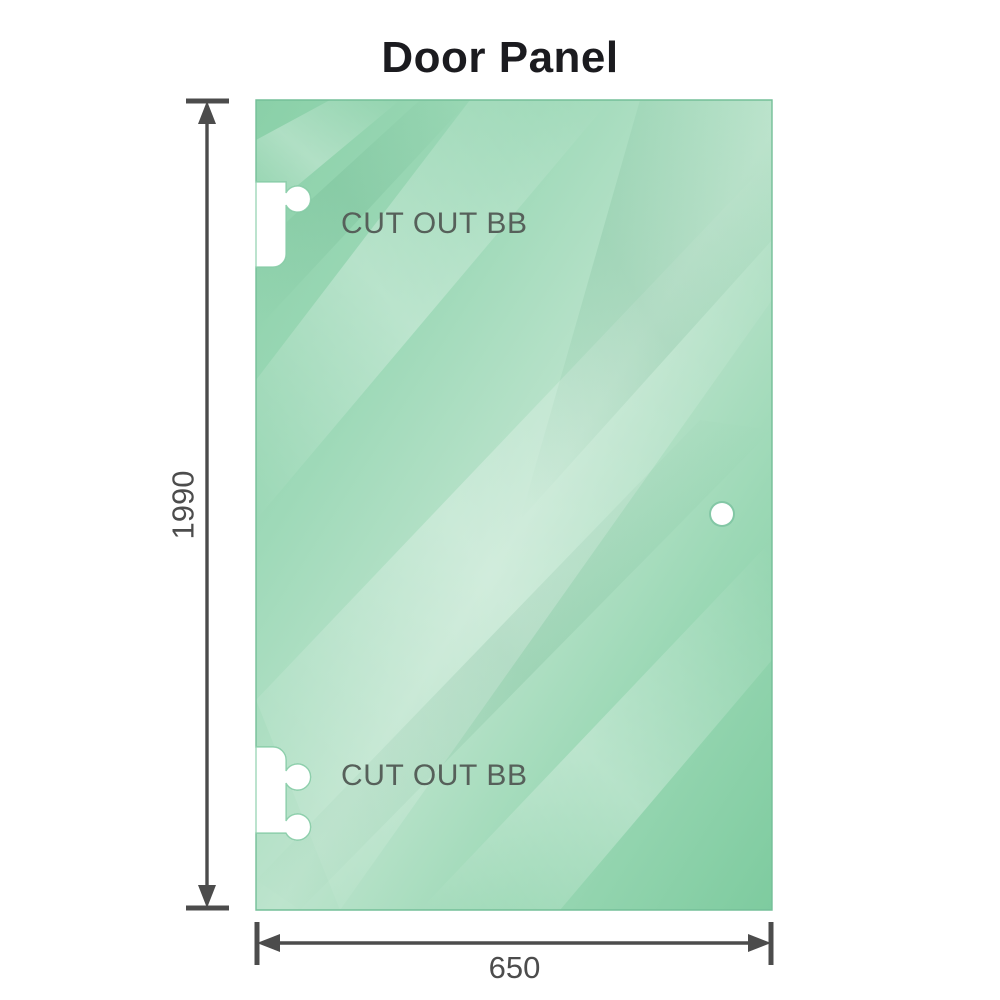 This screenshot has height=1000, width=1000. I want to click on dim-v-arrow-up, so click(207, 112).